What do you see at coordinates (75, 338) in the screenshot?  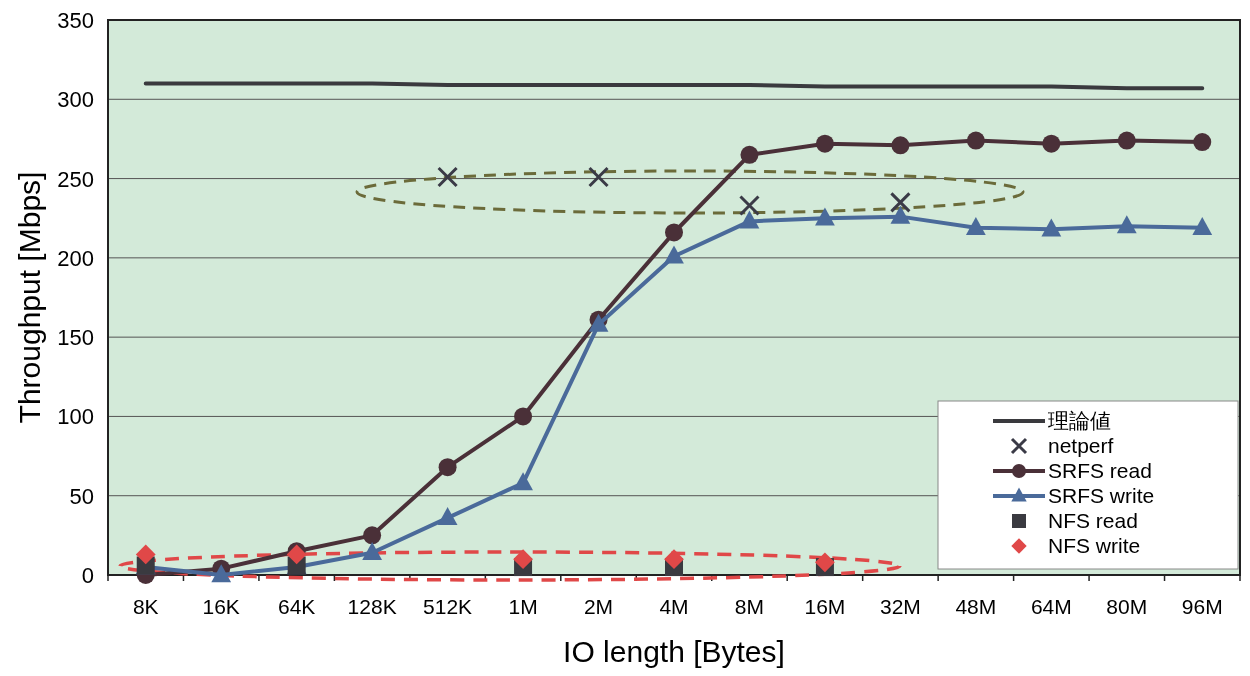 I see `y-tick-label: 150` at bounding box center [75, 338].